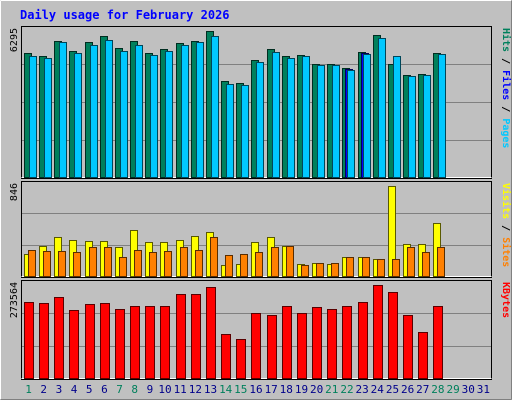 The image size is (512, 400). I want to click on legend-entry-kbytes: KBytes, so click(505, 300).